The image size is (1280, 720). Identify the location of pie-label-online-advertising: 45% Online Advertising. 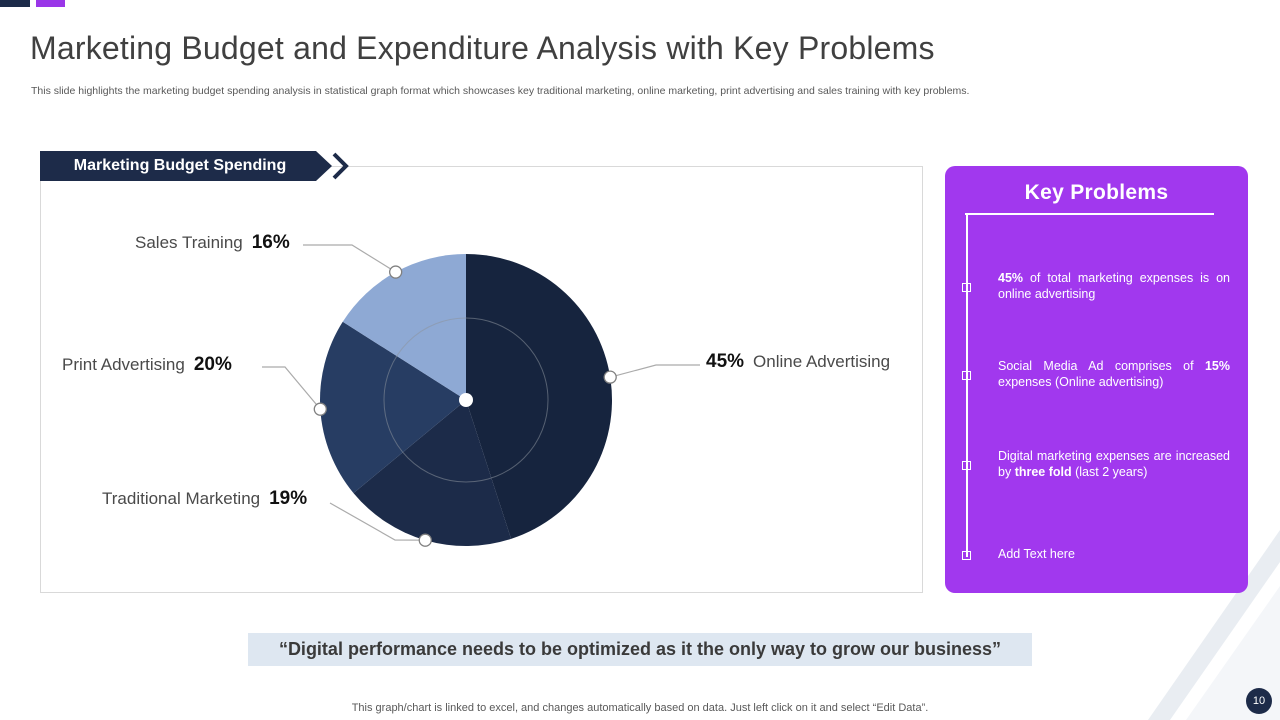
(798, 362).